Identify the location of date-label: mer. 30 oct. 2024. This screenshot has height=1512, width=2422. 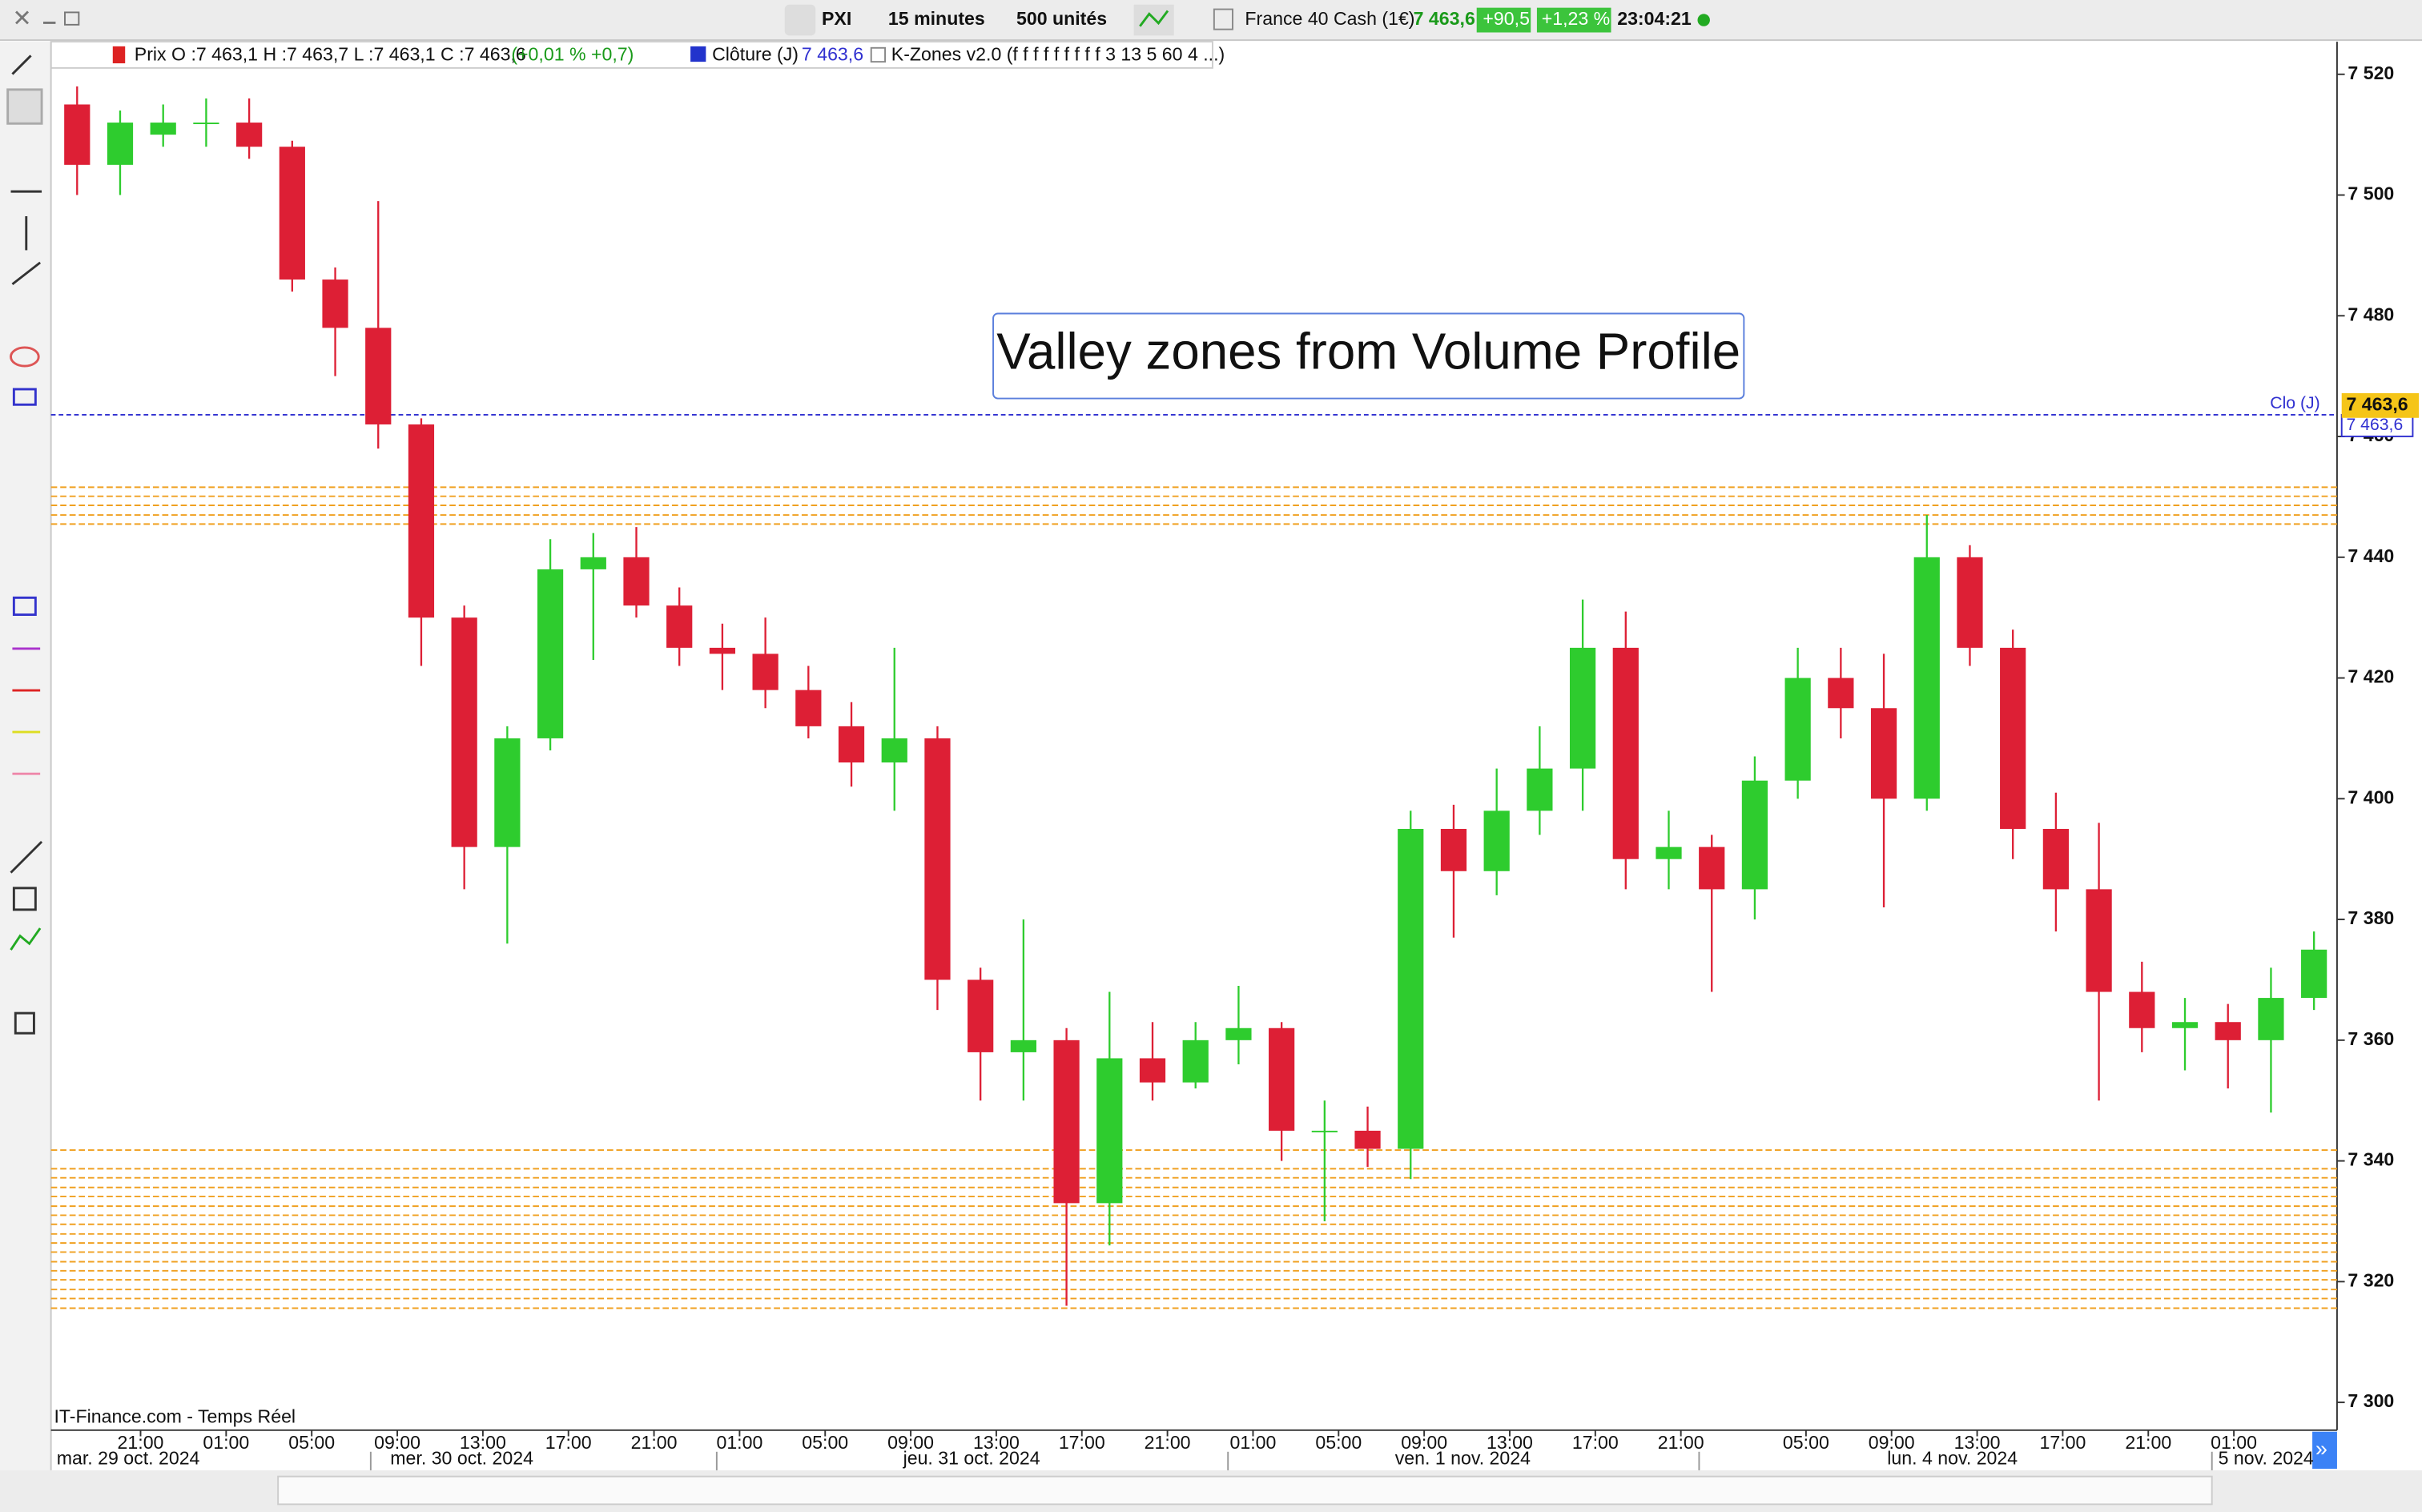
(462, 1458).